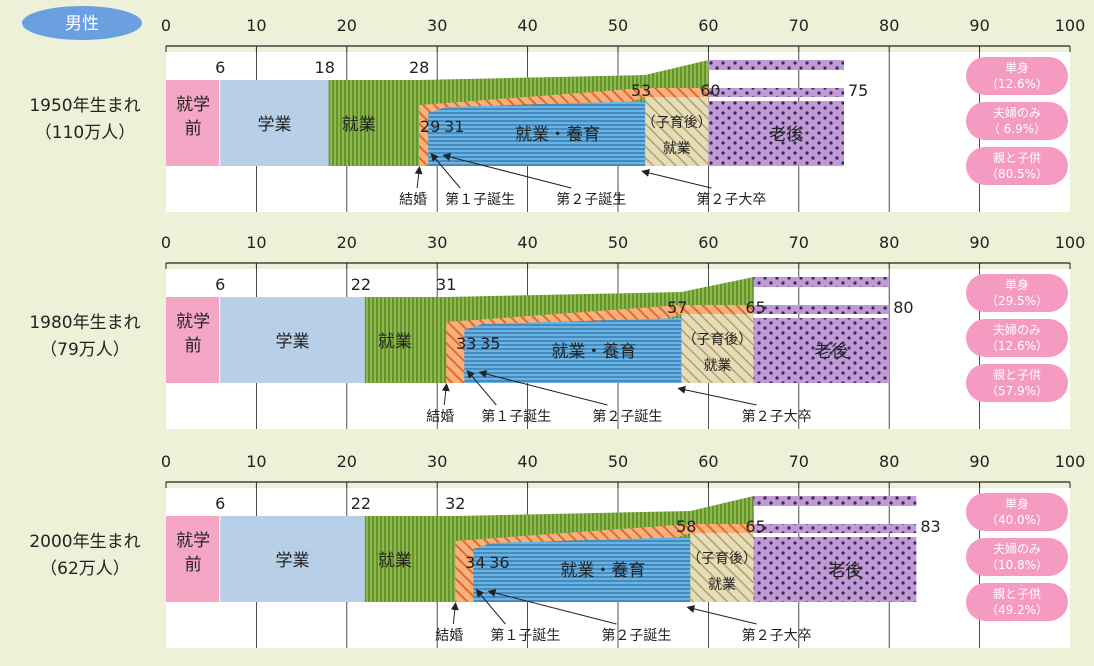 This screenshot has height=666, width=1094. What do you see at coordinates (979, 242) in the screenshot?
I see `x-tick-label: 90` at bounding box center [979, 242].